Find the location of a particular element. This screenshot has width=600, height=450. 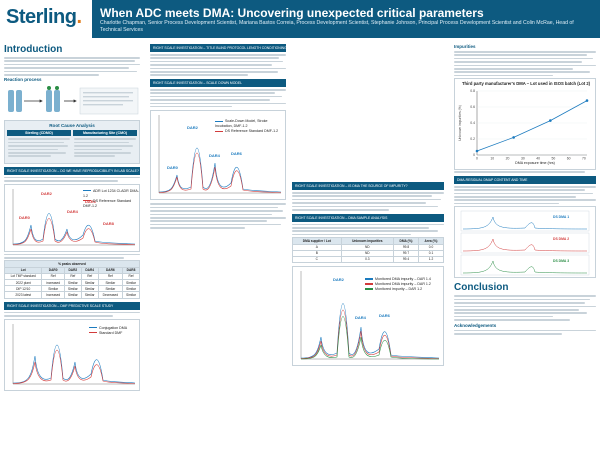

y-tick-label: 0.4 is located at coordinates (472, 124).